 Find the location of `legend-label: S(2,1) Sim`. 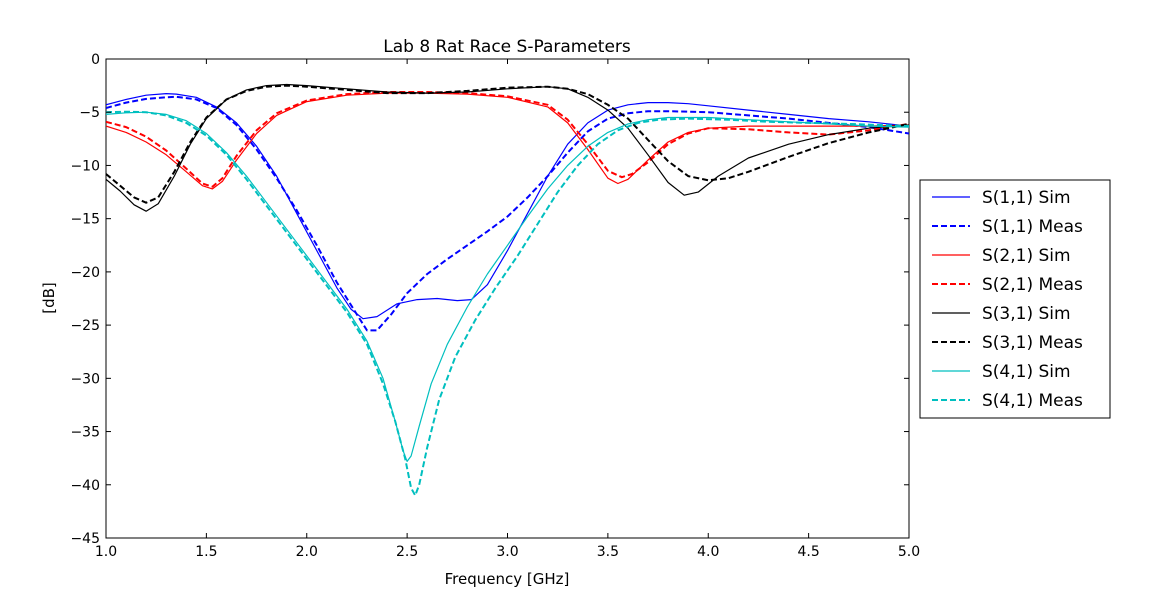

legend-label: S(2,1) Sim is located at coordinates (1026, 256).